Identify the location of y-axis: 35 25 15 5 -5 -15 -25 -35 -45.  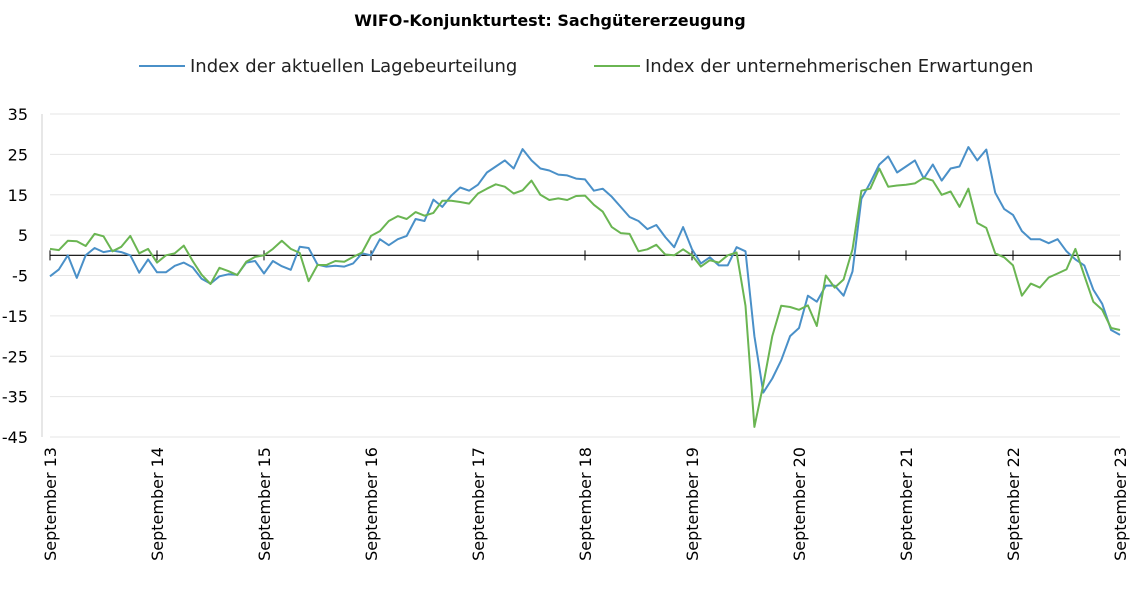
(22, 276).